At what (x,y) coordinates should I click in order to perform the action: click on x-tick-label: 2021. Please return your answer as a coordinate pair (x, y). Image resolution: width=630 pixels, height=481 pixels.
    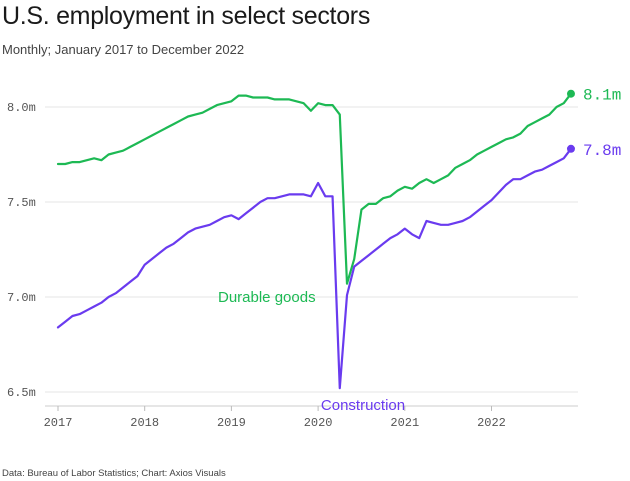
    Looking at the image, I should click on (404, 423).